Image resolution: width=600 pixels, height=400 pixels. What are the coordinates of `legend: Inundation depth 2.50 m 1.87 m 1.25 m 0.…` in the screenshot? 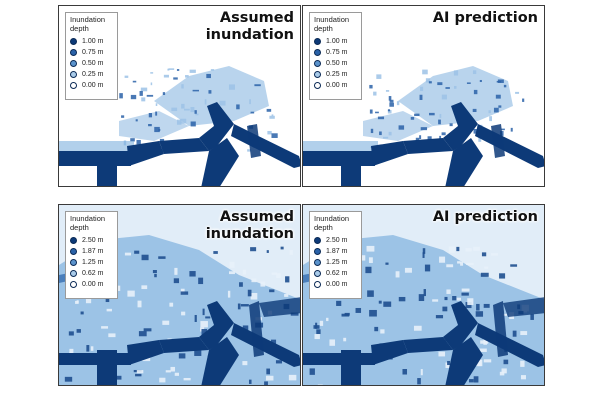 It's located at (335, 255).